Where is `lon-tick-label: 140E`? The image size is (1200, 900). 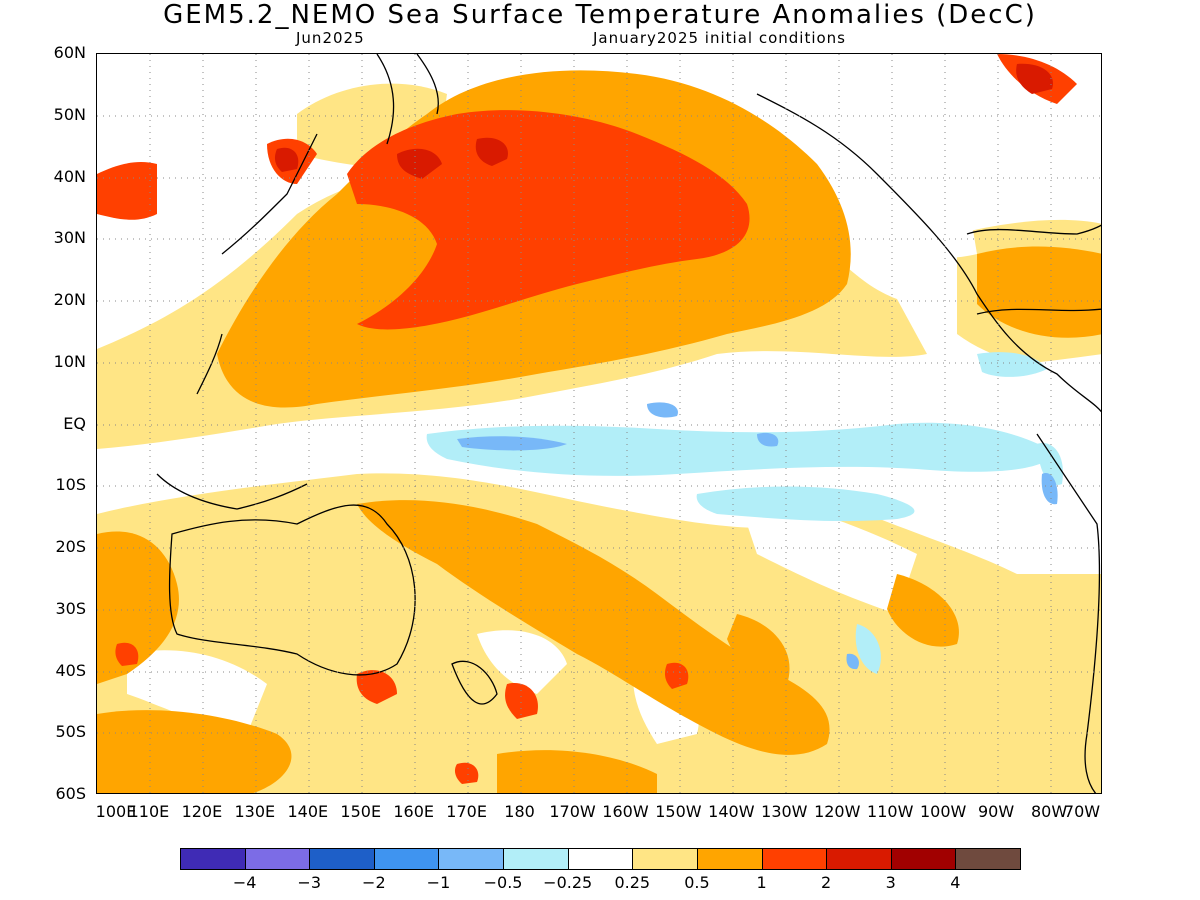 lon-tick-label: 140E is located at coordinates (308, 811).